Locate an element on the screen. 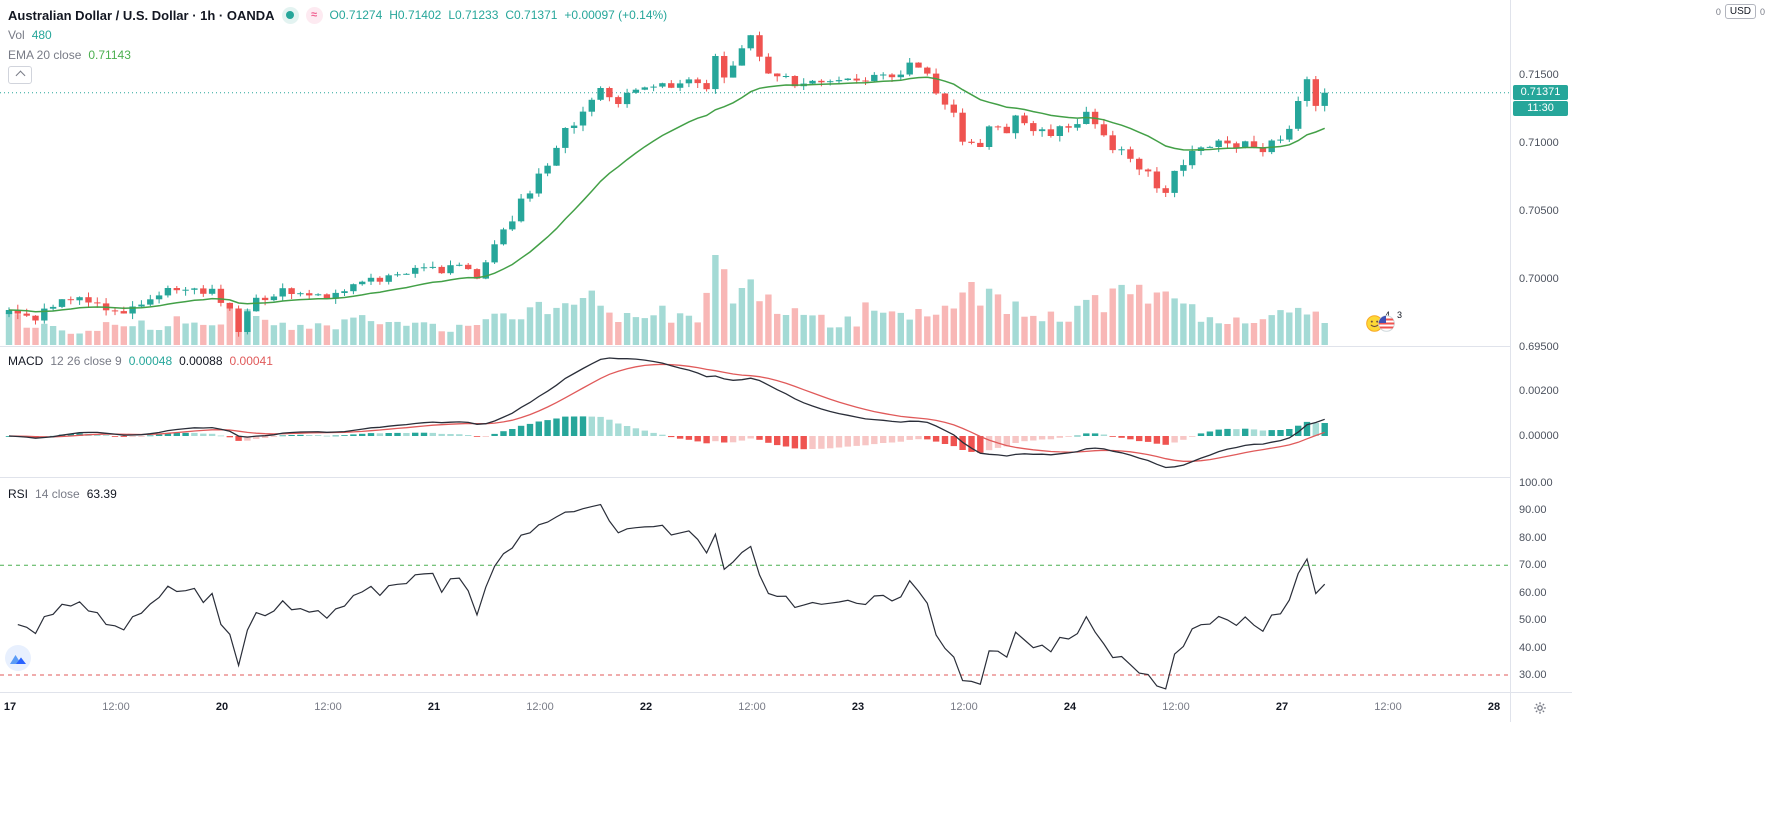  price-tick-label: 0.71000 is located at coordinates (1539, 143).